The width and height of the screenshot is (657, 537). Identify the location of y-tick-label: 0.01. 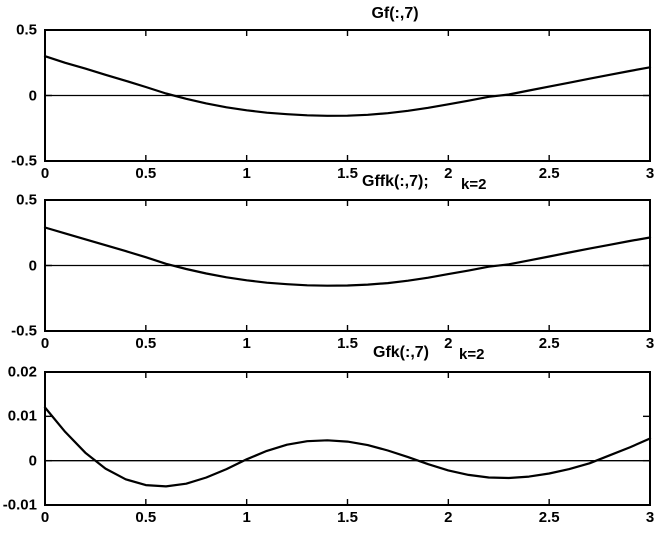
(22, 416).